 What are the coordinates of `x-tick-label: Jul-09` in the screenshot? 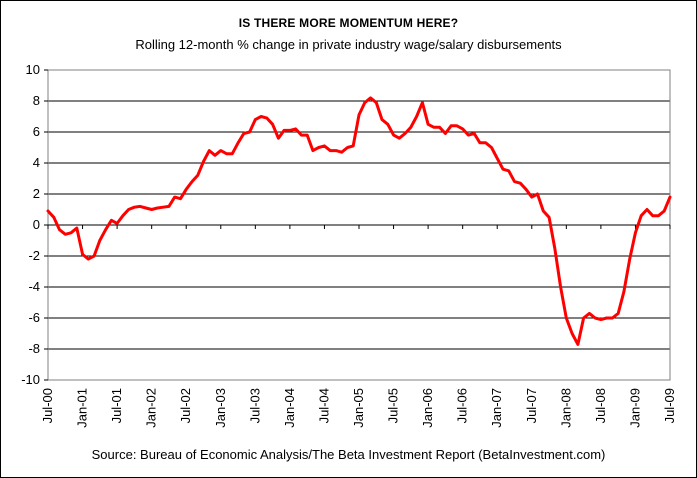 It's located at (669, 405).